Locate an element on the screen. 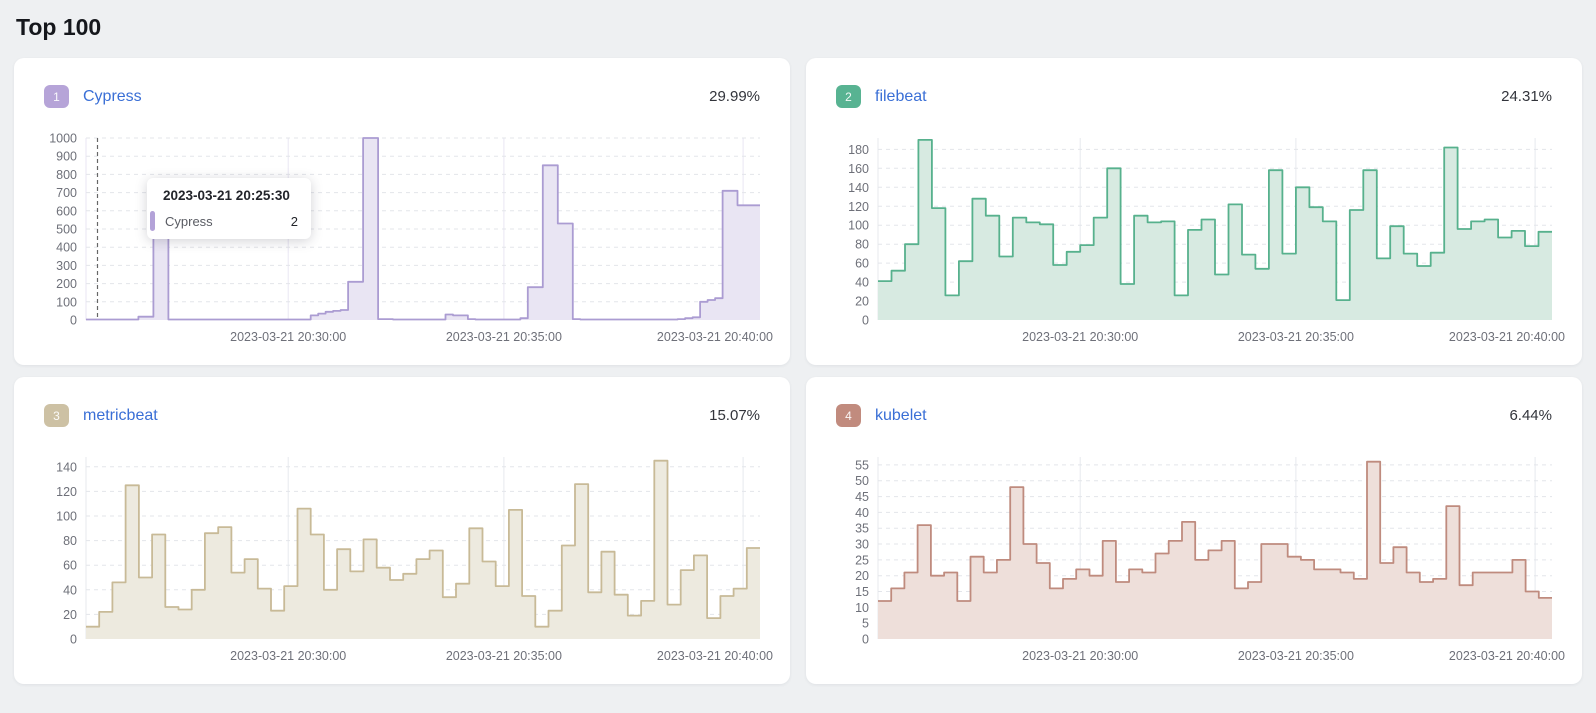 The height and width of the screenshot is (713, 1596). svg-text: 30 is located at coordinates (862, 545).